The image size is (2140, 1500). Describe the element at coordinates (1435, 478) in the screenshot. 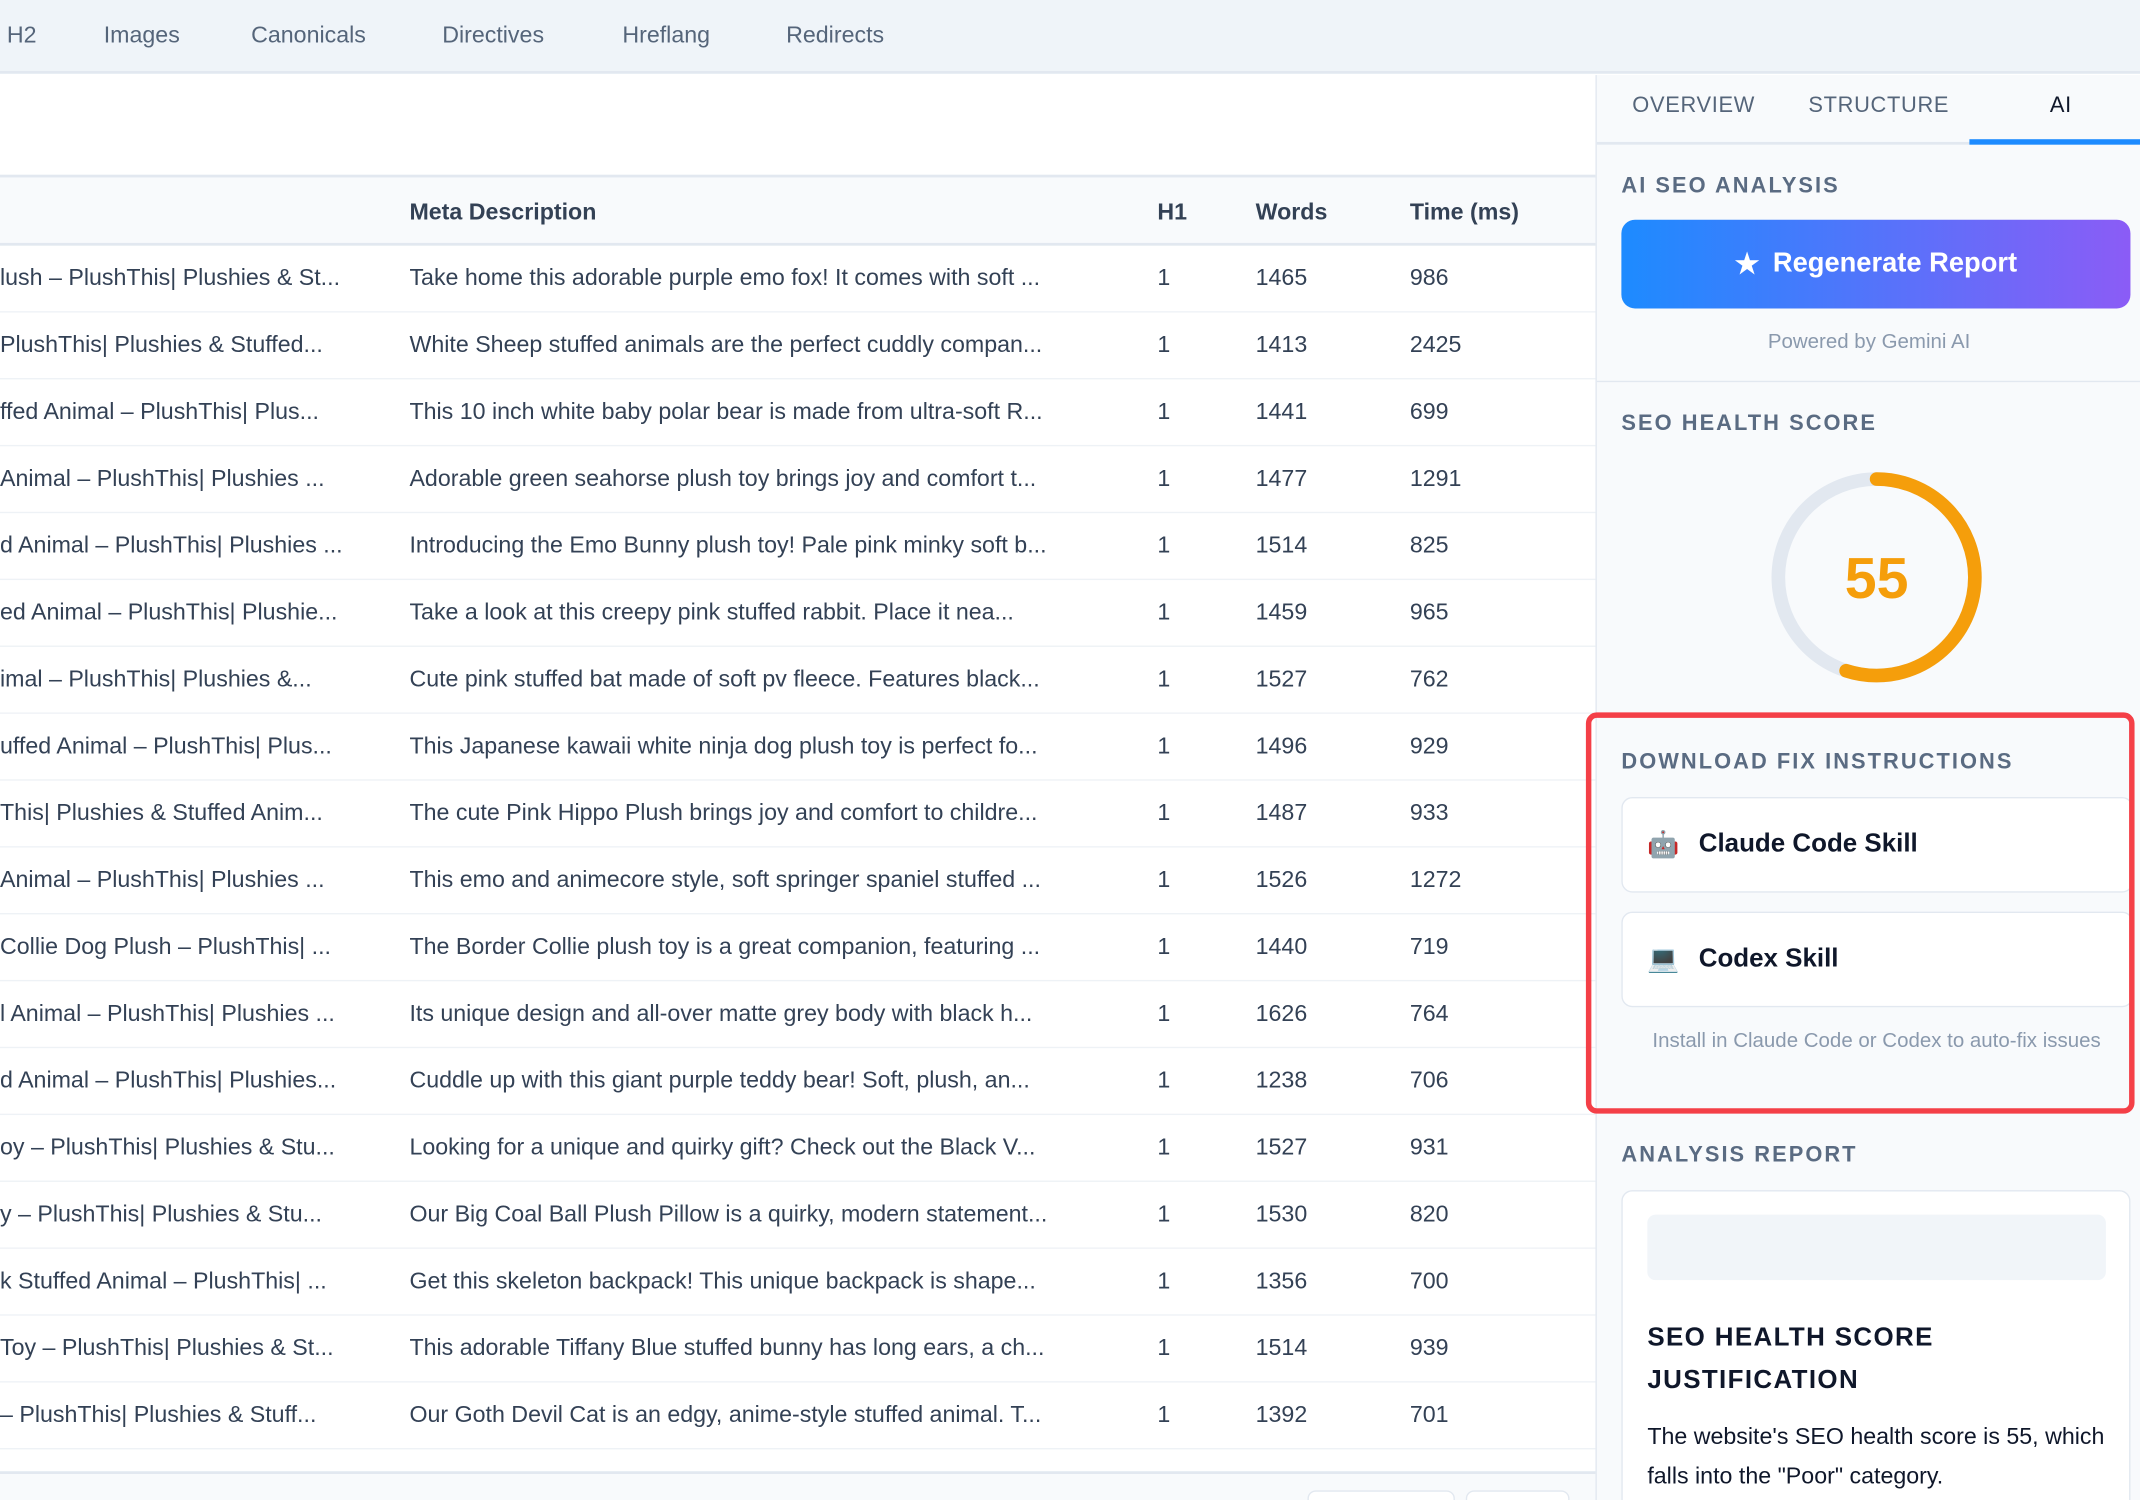

I see `cell-time: 1291` at that location.